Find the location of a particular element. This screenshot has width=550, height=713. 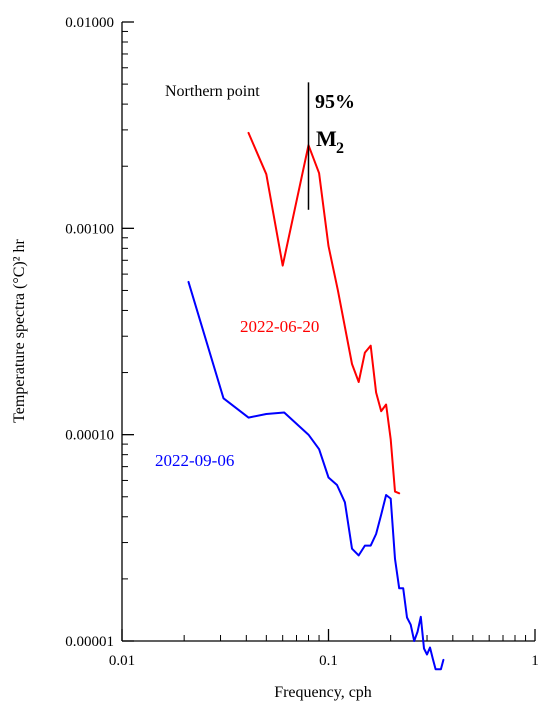

y-tick-label: 0.00010 is located at coordinates (89, 436).